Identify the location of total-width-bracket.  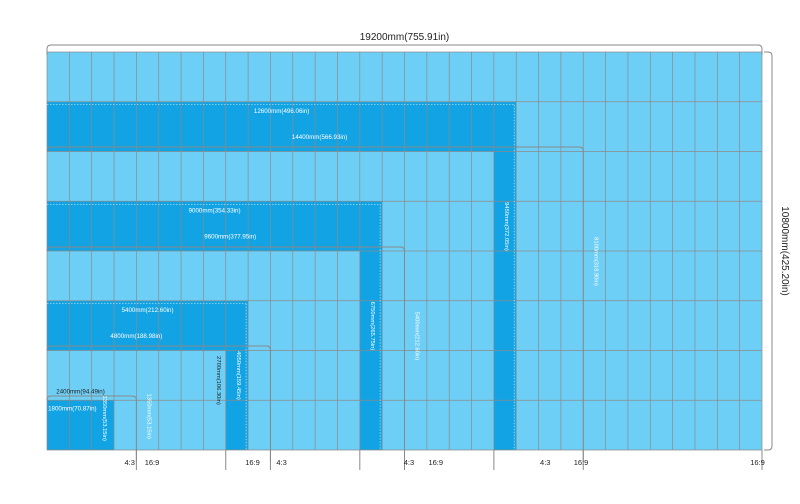
(404, 49).